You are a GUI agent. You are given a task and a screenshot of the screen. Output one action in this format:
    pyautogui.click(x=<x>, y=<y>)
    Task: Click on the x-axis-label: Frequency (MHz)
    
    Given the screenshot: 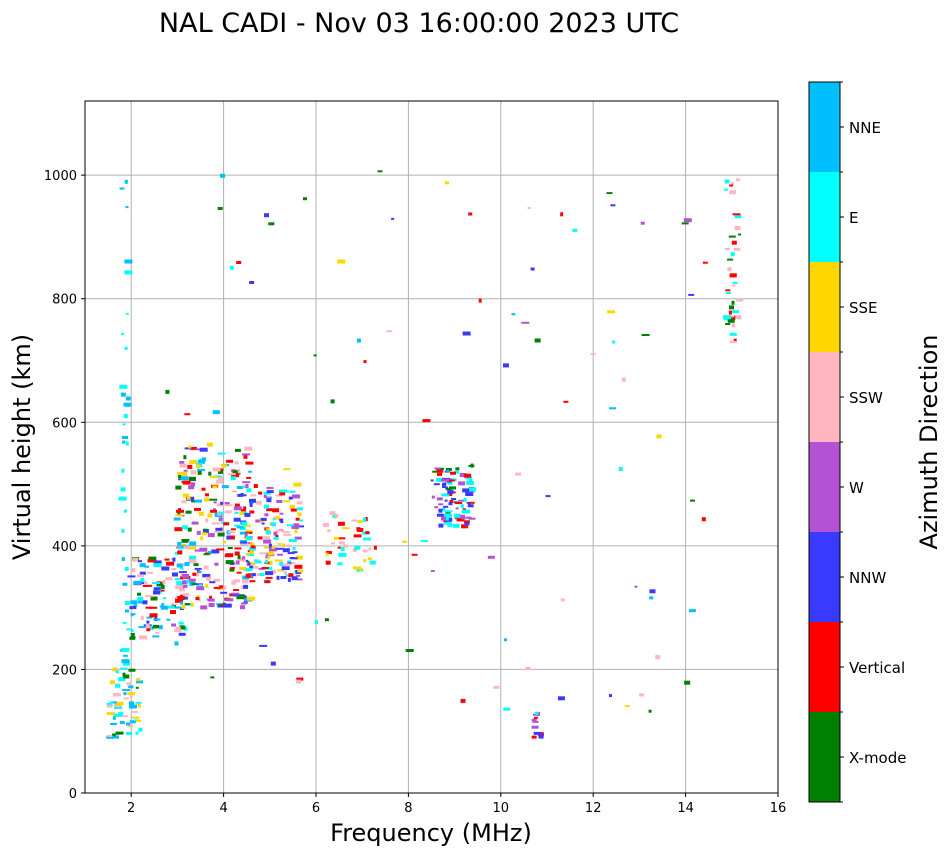 What is the action you would take?
    pyautogui.click(x=431, y=833)
    